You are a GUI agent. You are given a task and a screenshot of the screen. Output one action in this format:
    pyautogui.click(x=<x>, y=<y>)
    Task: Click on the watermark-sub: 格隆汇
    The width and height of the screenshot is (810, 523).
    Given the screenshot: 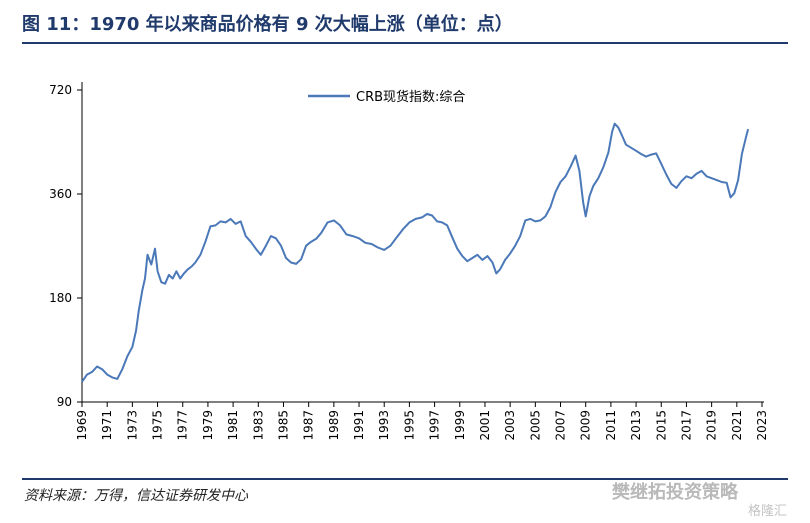 What is the action you would take?
    pyautogui.click(x=768, y=511)
    